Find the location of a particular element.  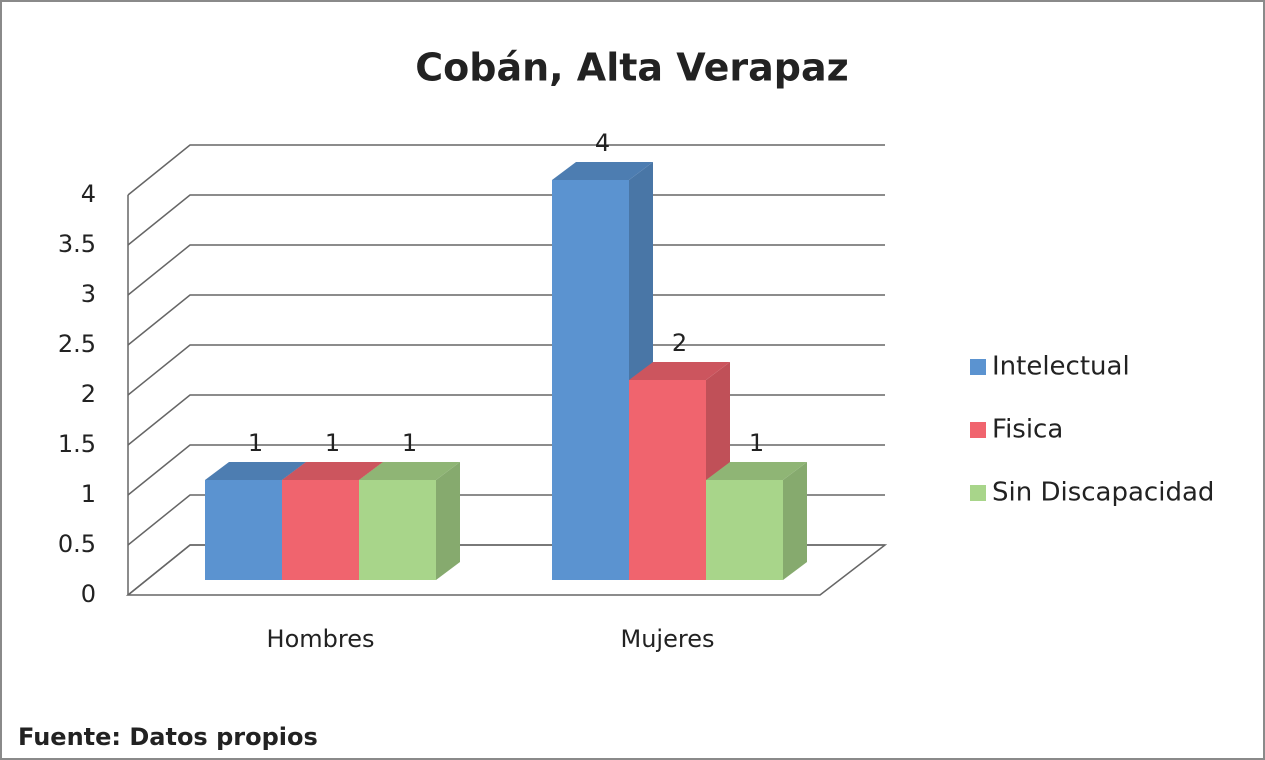

y-tick-label: 3.5 is located at coordinates (77, 244).